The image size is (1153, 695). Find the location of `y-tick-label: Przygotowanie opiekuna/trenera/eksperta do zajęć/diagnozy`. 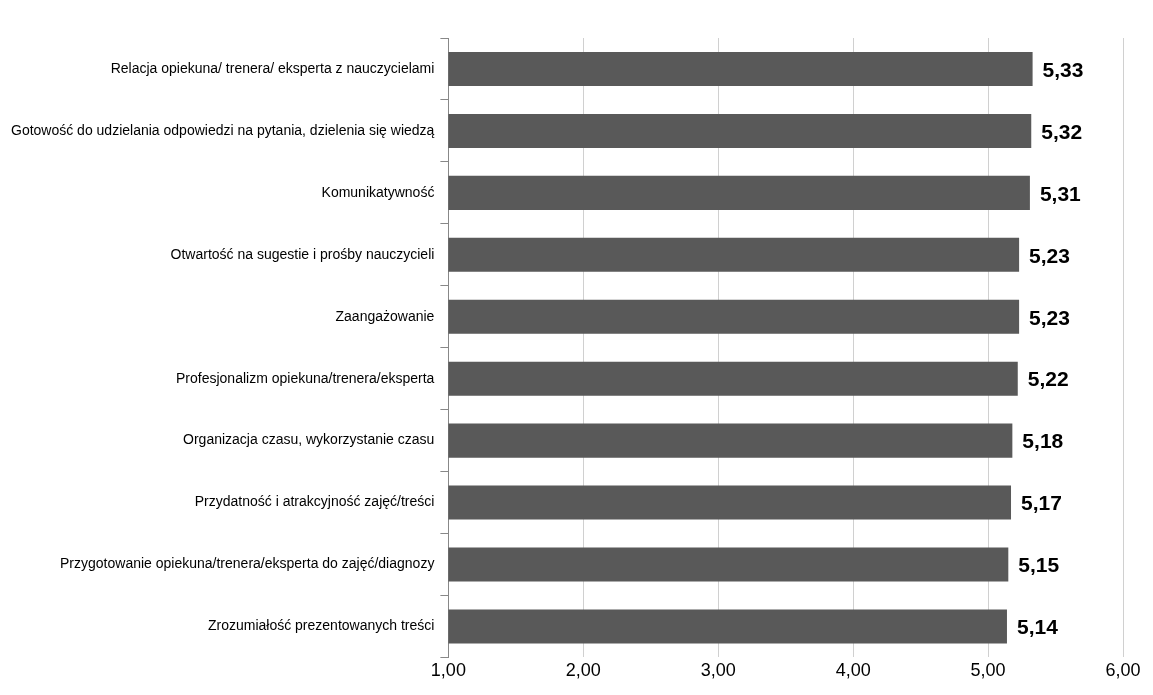

y-tick-label: Przygotowanie opiekuna/trenera/eksperta do zajęć/diagnozy is located at coordinates (247, 563).